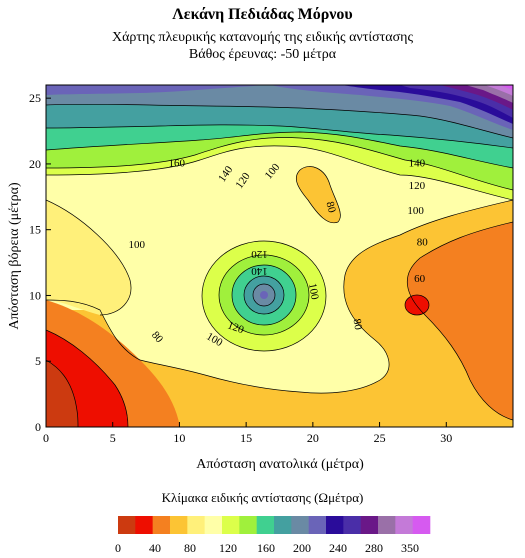 The height and width of the screenshot is (558, 525). Describe the element at coordinates (88, 257) in the screenshot. I see `band-90-west` at that location.